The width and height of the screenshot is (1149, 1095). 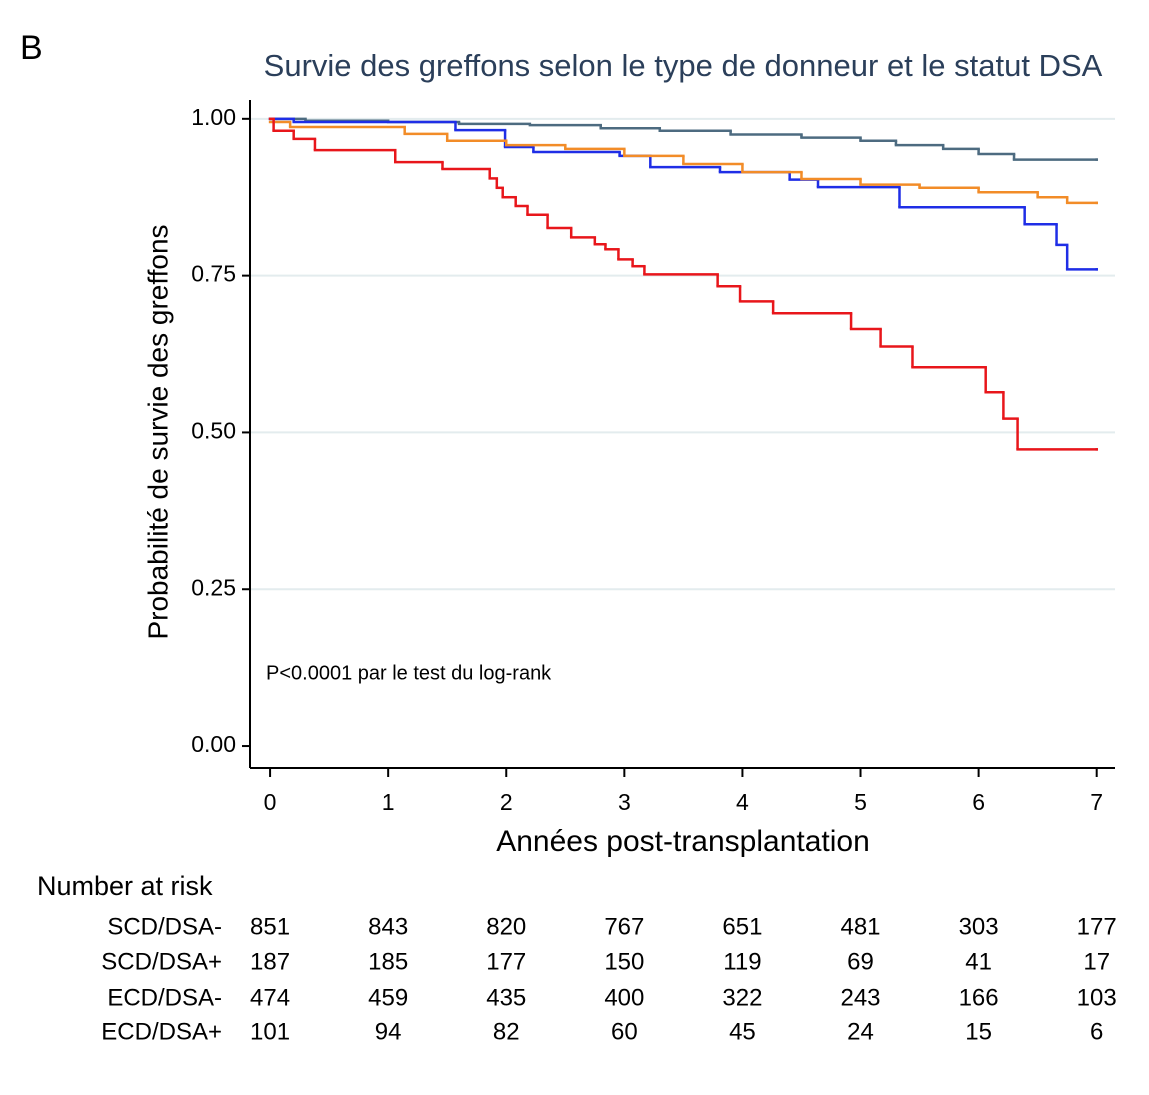 What do you see at coordinates (978, 1031) in the screenshot?
I see `risk-count: 15` at bounding box center [978, 1031].